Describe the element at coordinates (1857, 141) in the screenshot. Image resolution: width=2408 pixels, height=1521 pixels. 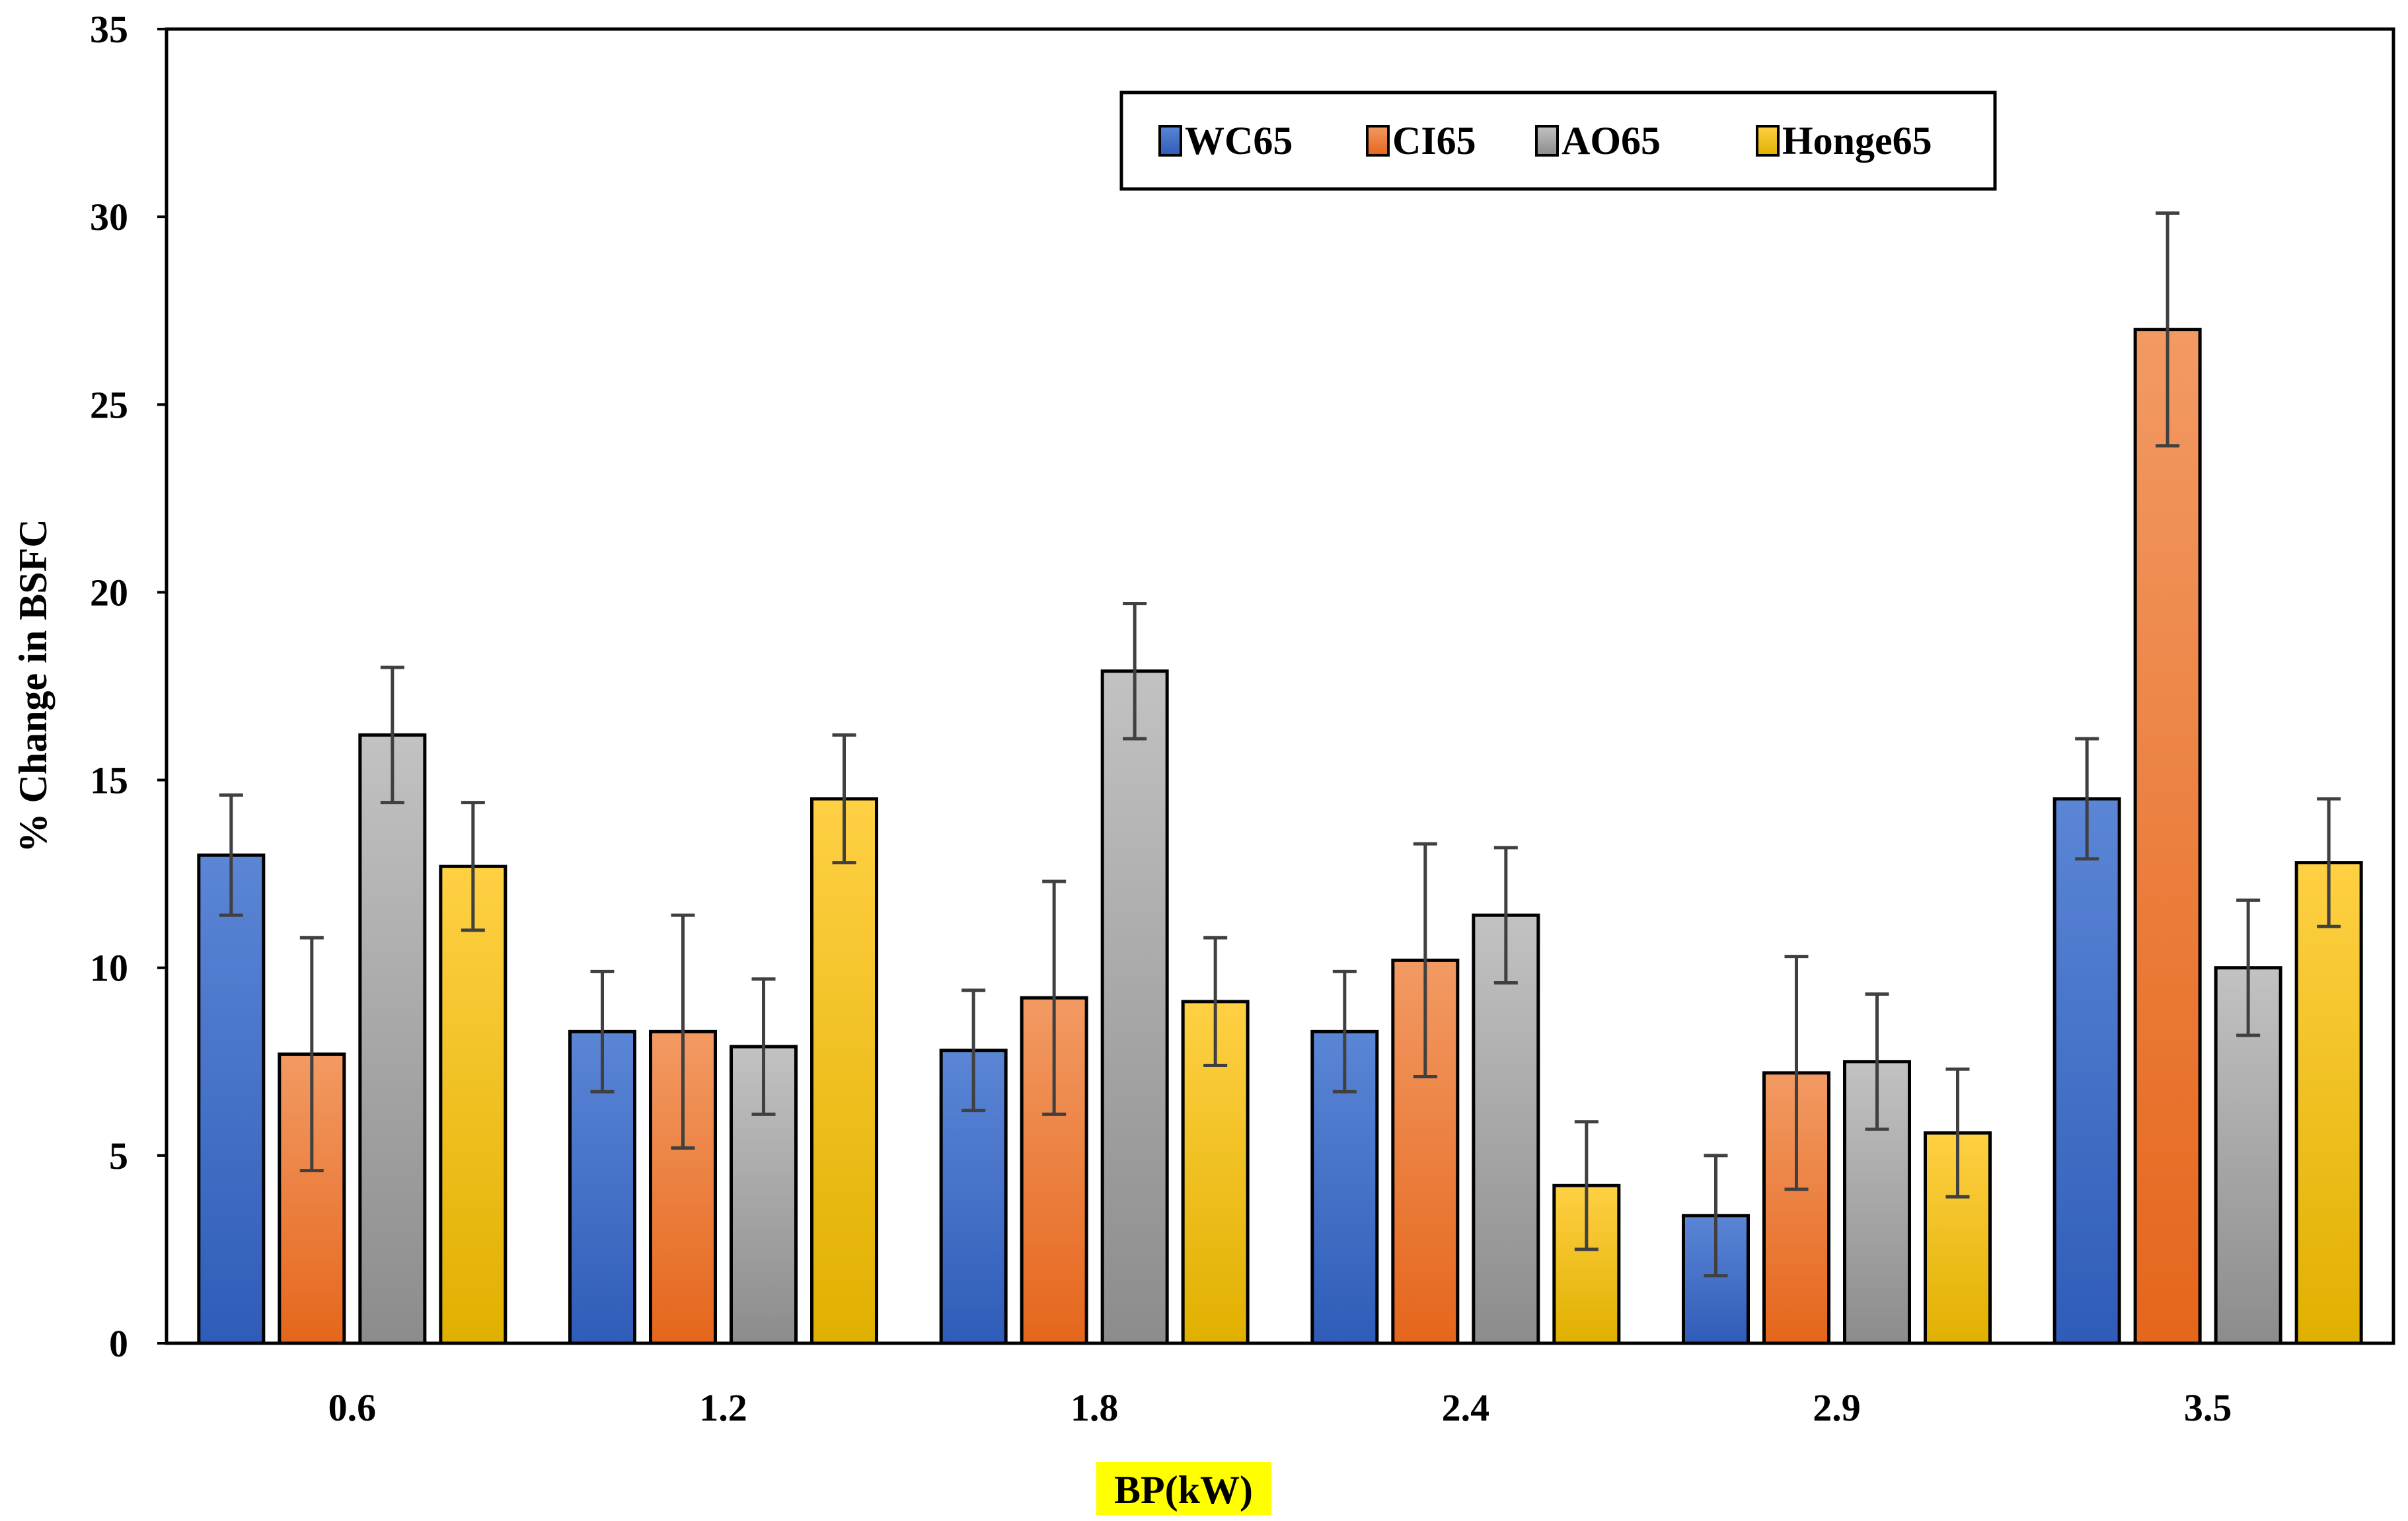
I see `legend-label-honge65: Honge65` at that location.